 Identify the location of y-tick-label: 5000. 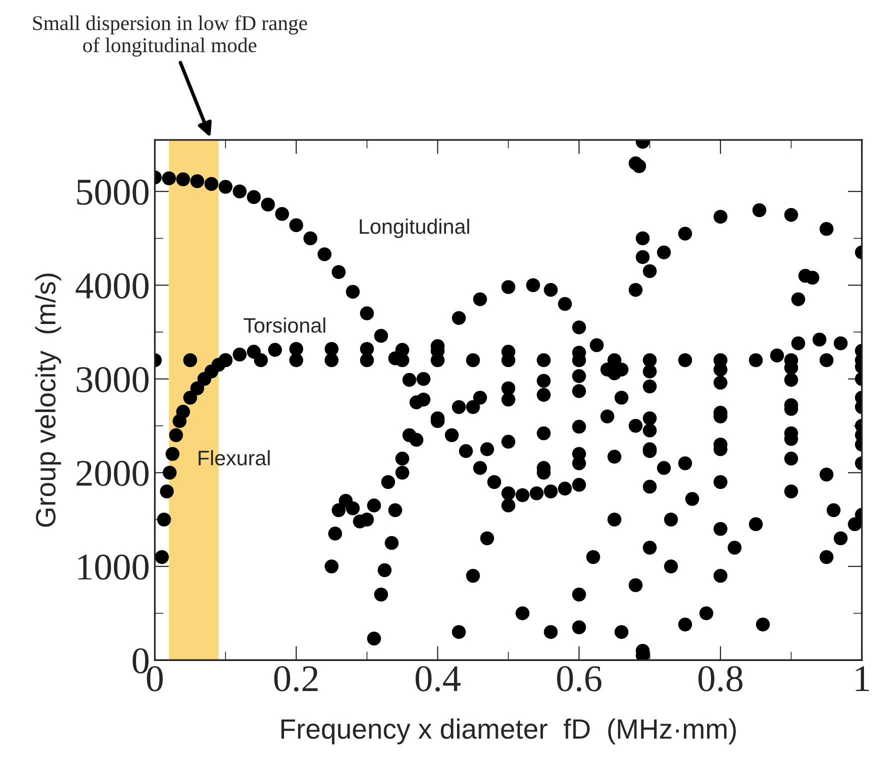
(113, 192).